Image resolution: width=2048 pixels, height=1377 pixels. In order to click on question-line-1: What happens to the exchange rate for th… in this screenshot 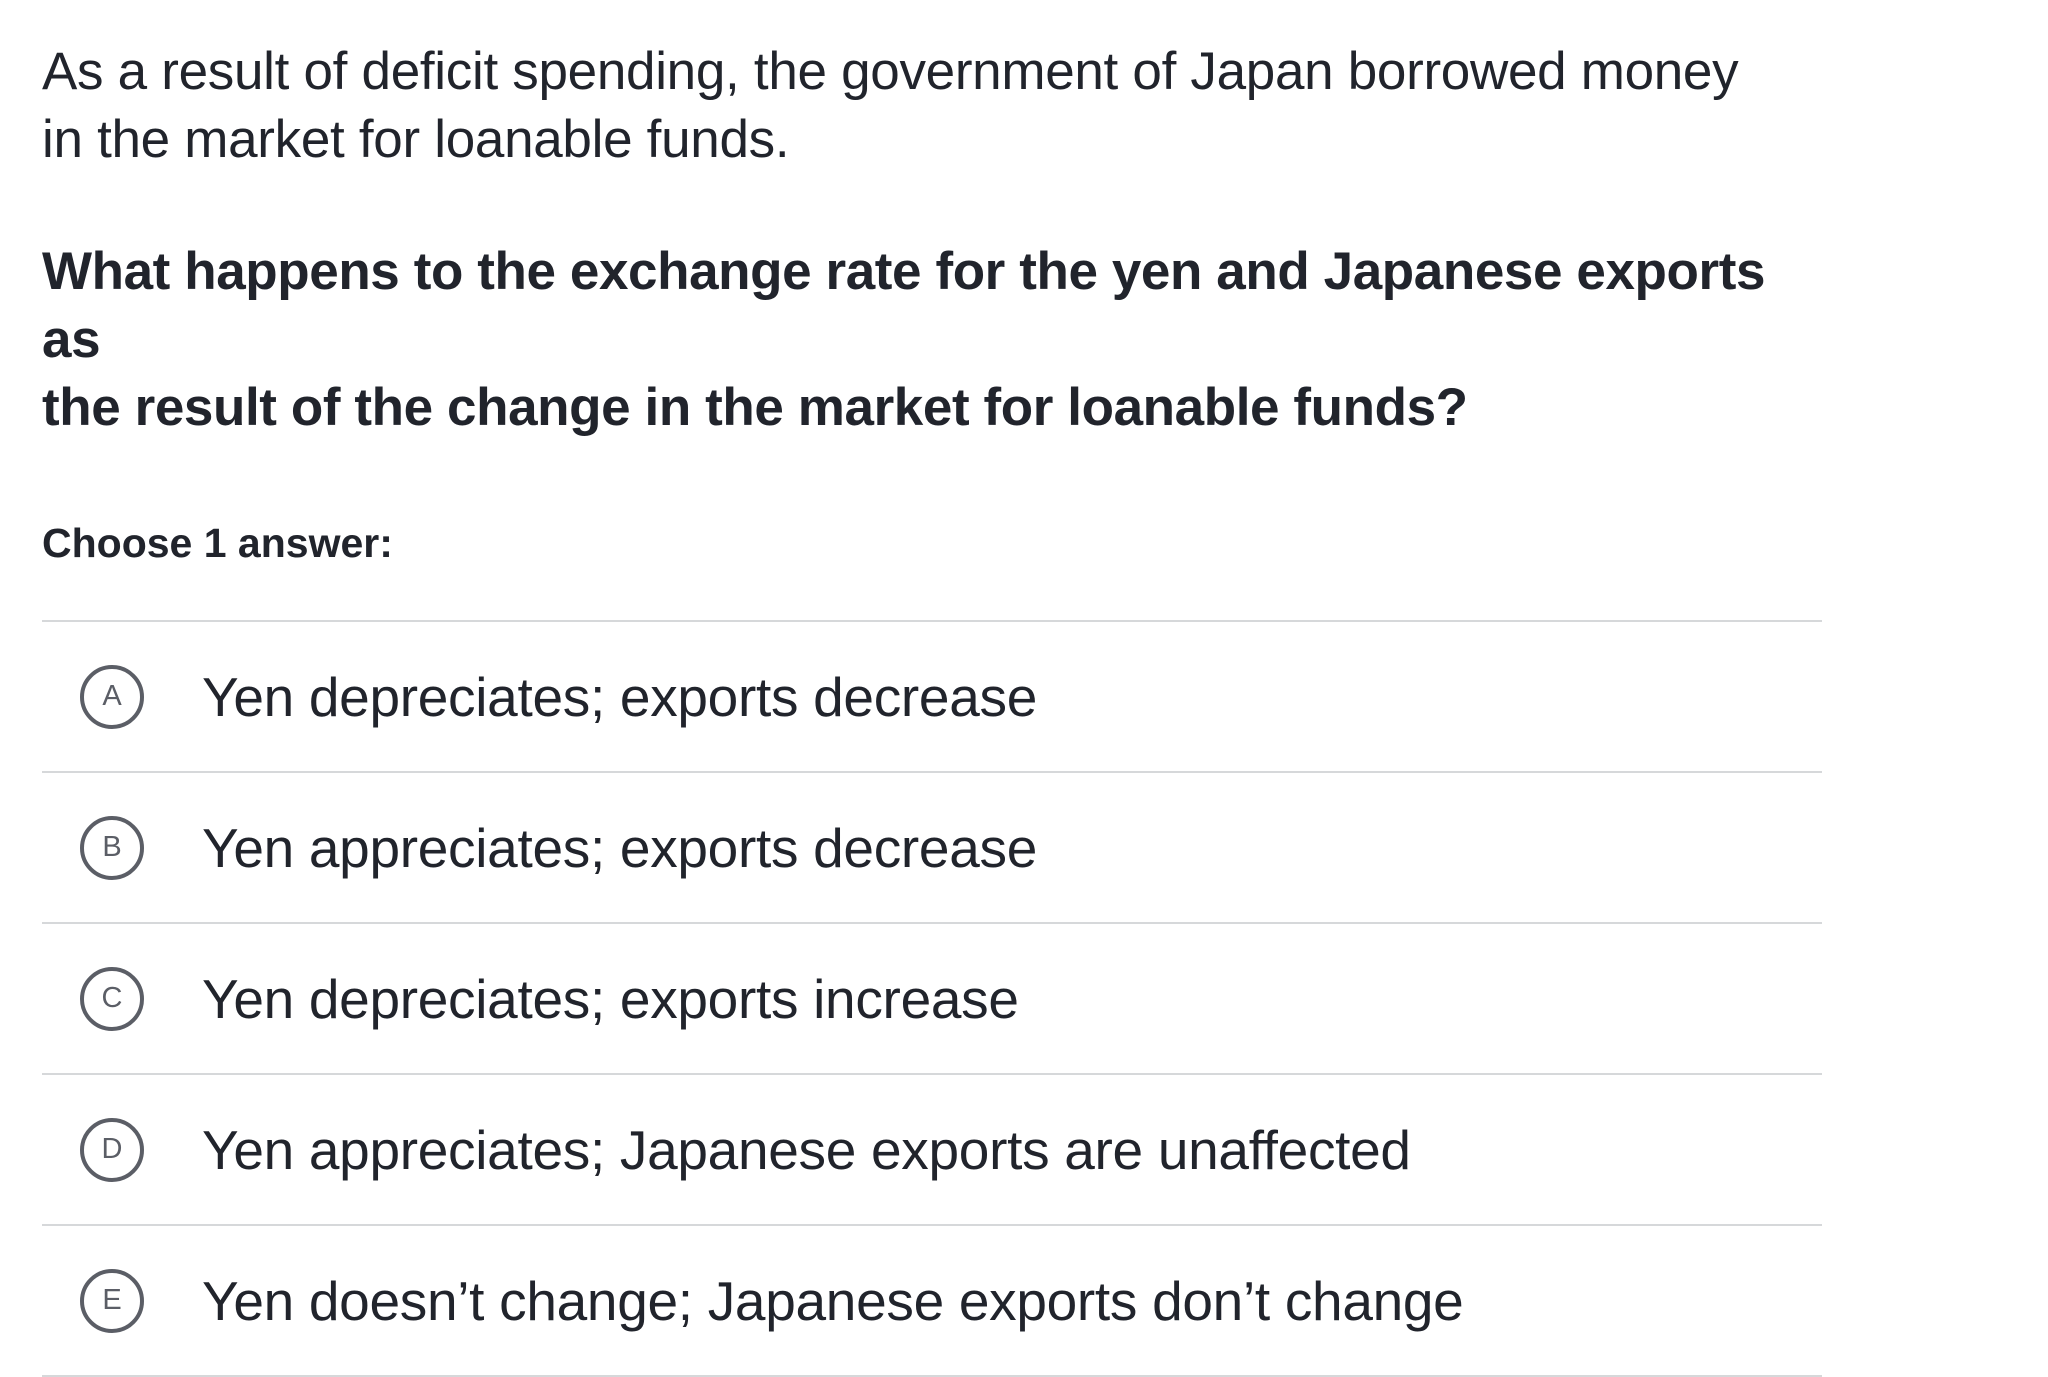, I will do `click(904, 305)`.